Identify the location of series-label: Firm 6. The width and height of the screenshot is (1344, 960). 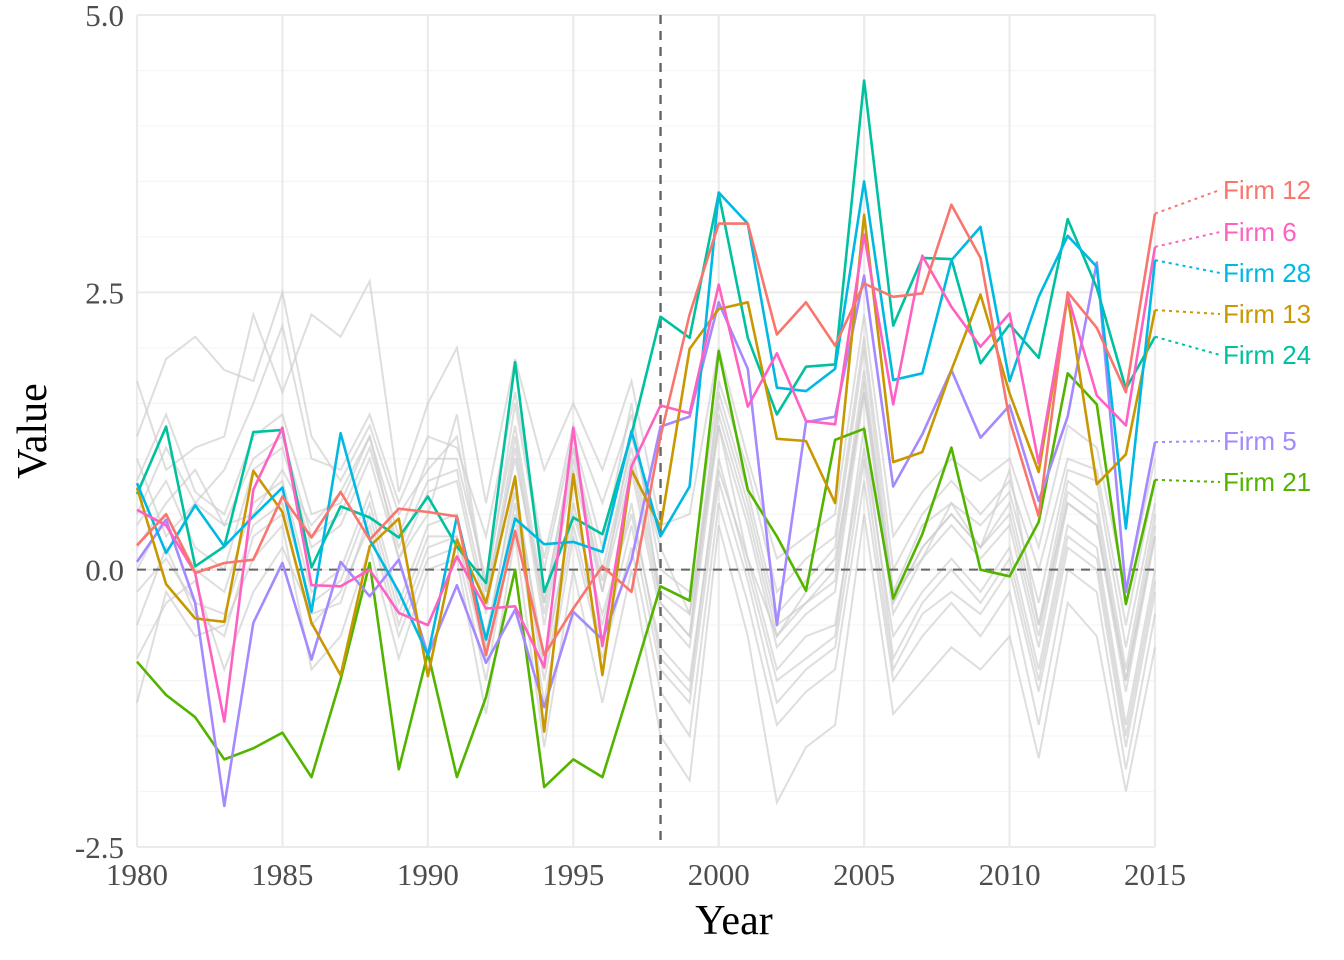
(1260, 232).